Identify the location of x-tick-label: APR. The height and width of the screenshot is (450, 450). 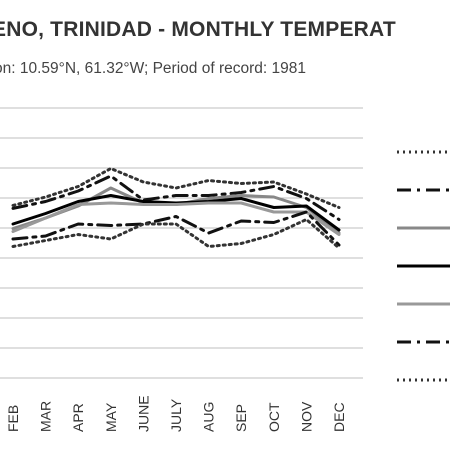
(78, 417).